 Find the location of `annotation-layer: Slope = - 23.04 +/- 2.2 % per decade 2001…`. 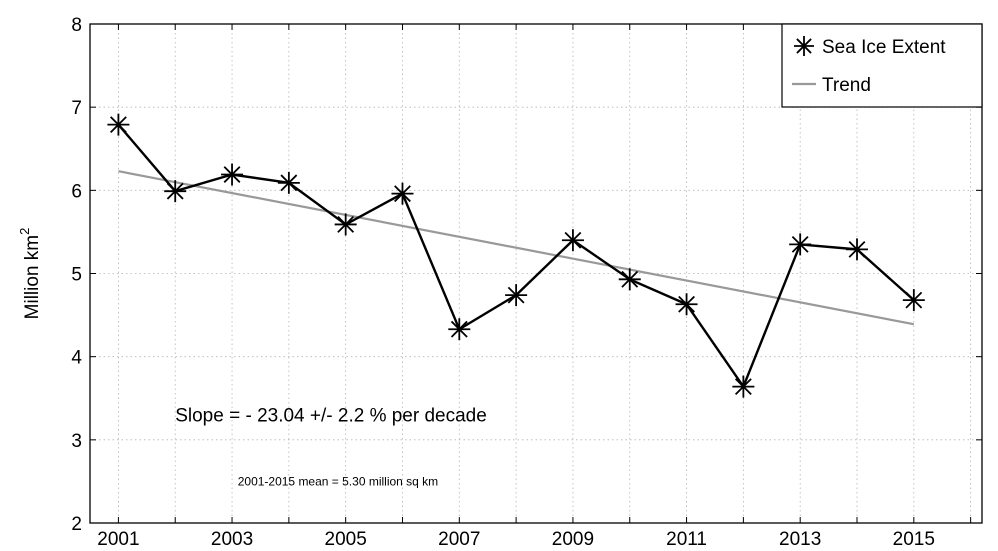

annotation-layer: Slope = - 23.04 +/- 2.2 % per decade 2001… is located at coordinates (331, 447).